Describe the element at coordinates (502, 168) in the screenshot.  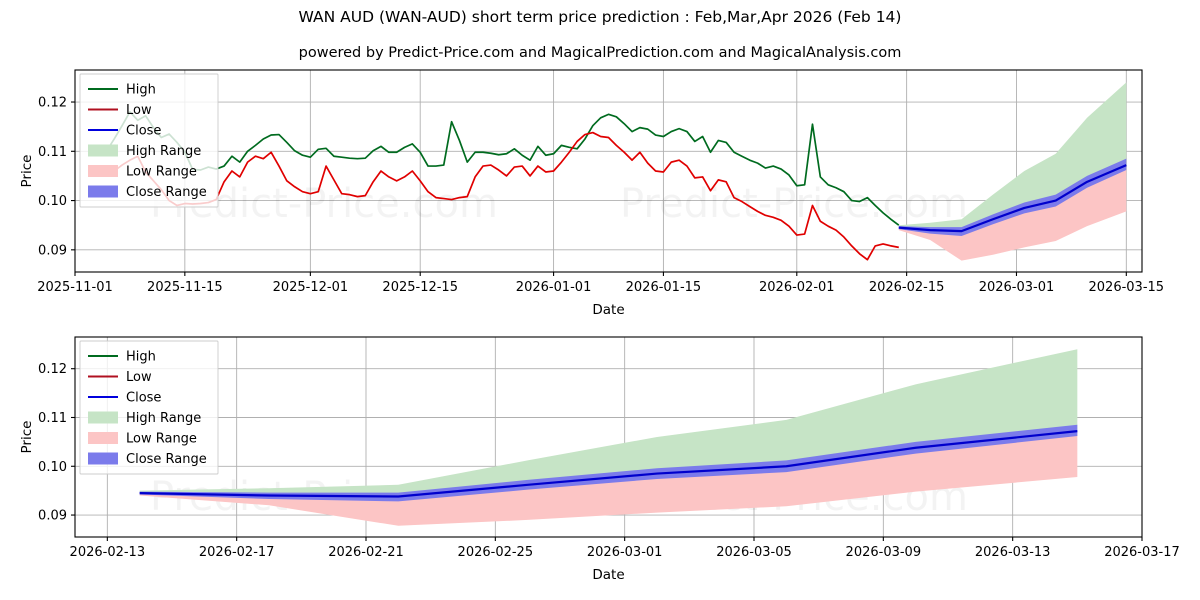
I see `high-line` at that location.